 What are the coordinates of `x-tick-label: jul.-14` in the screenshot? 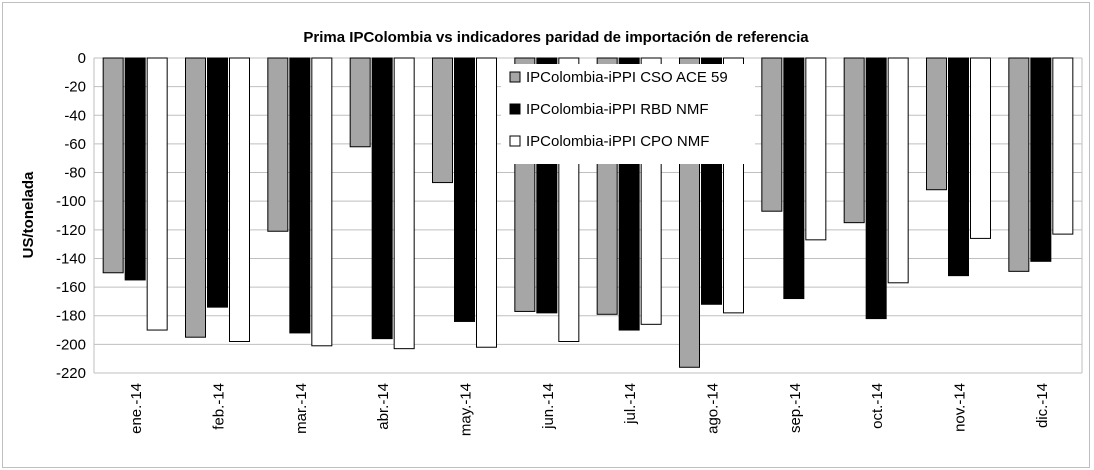 It's located at (630, 404).